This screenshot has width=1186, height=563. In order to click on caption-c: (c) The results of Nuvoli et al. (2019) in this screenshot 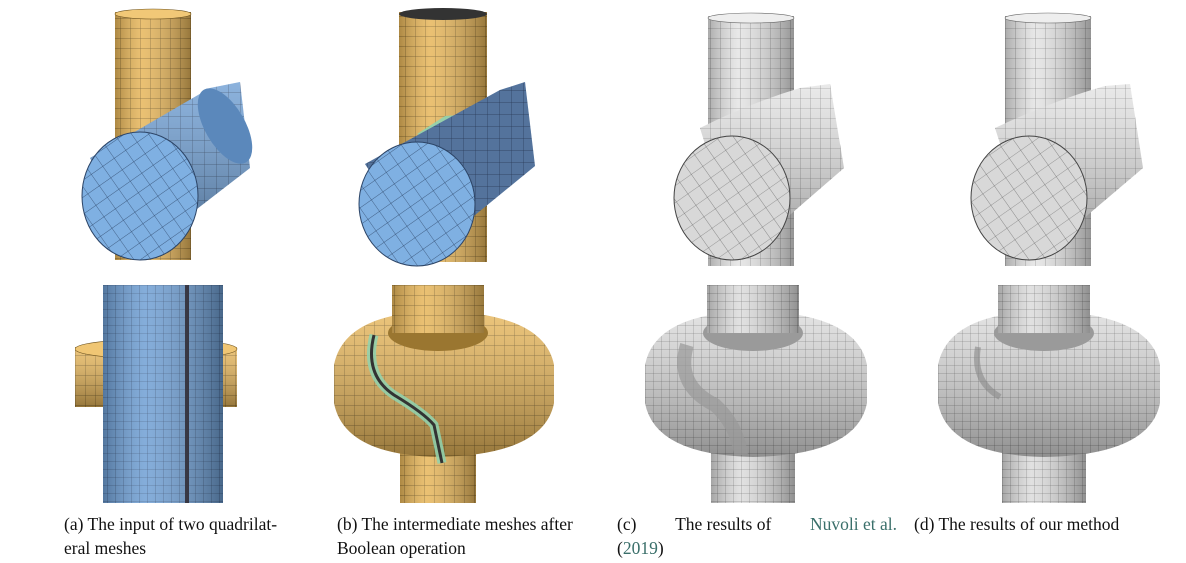, I will do `click(757, 536)`.